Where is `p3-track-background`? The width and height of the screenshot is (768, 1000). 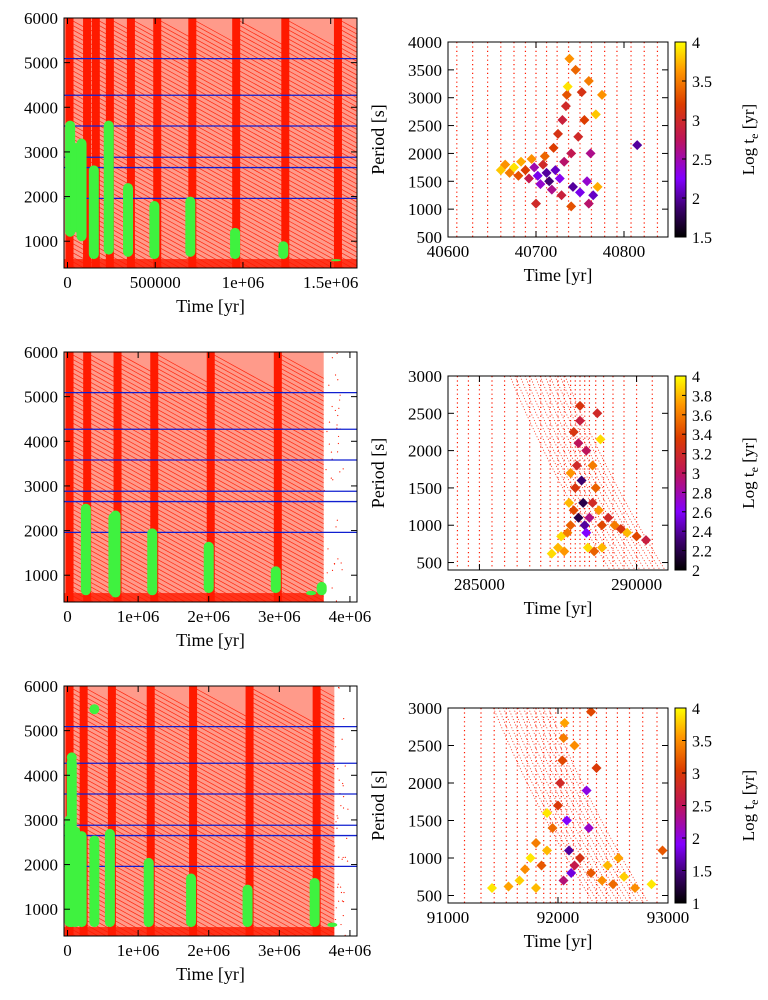 p3-track-background is located at coordinates (194, 477).